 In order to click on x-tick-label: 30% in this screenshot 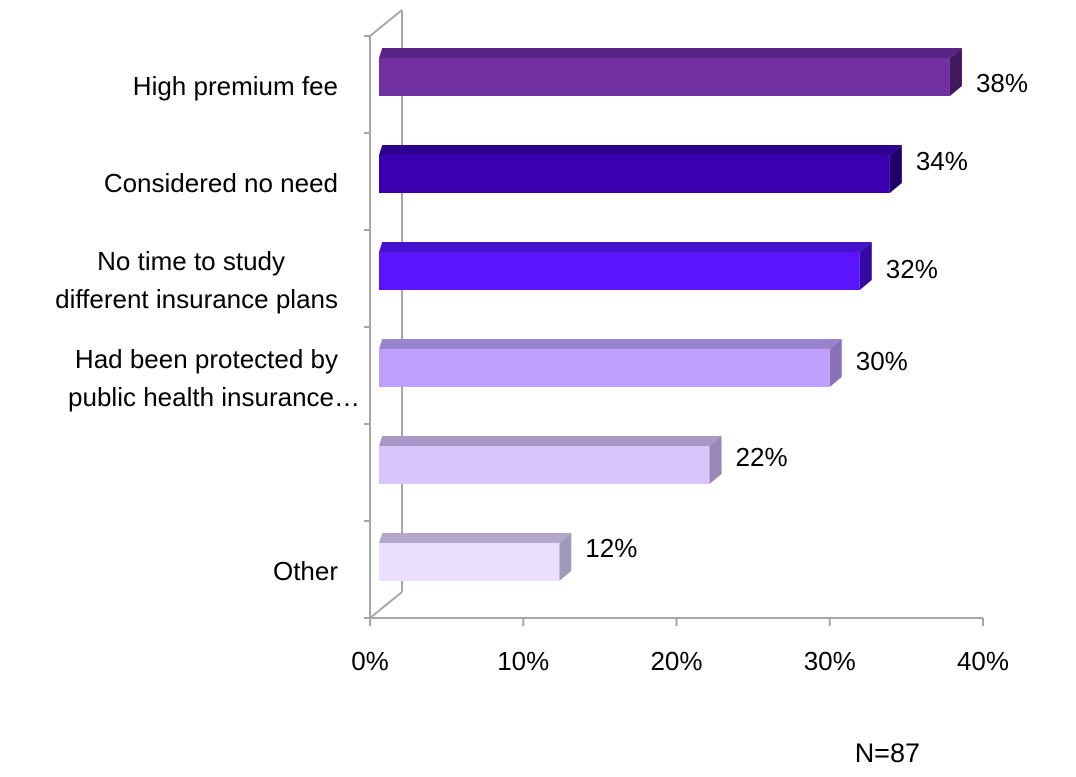, I will do `click(830, 661)`.